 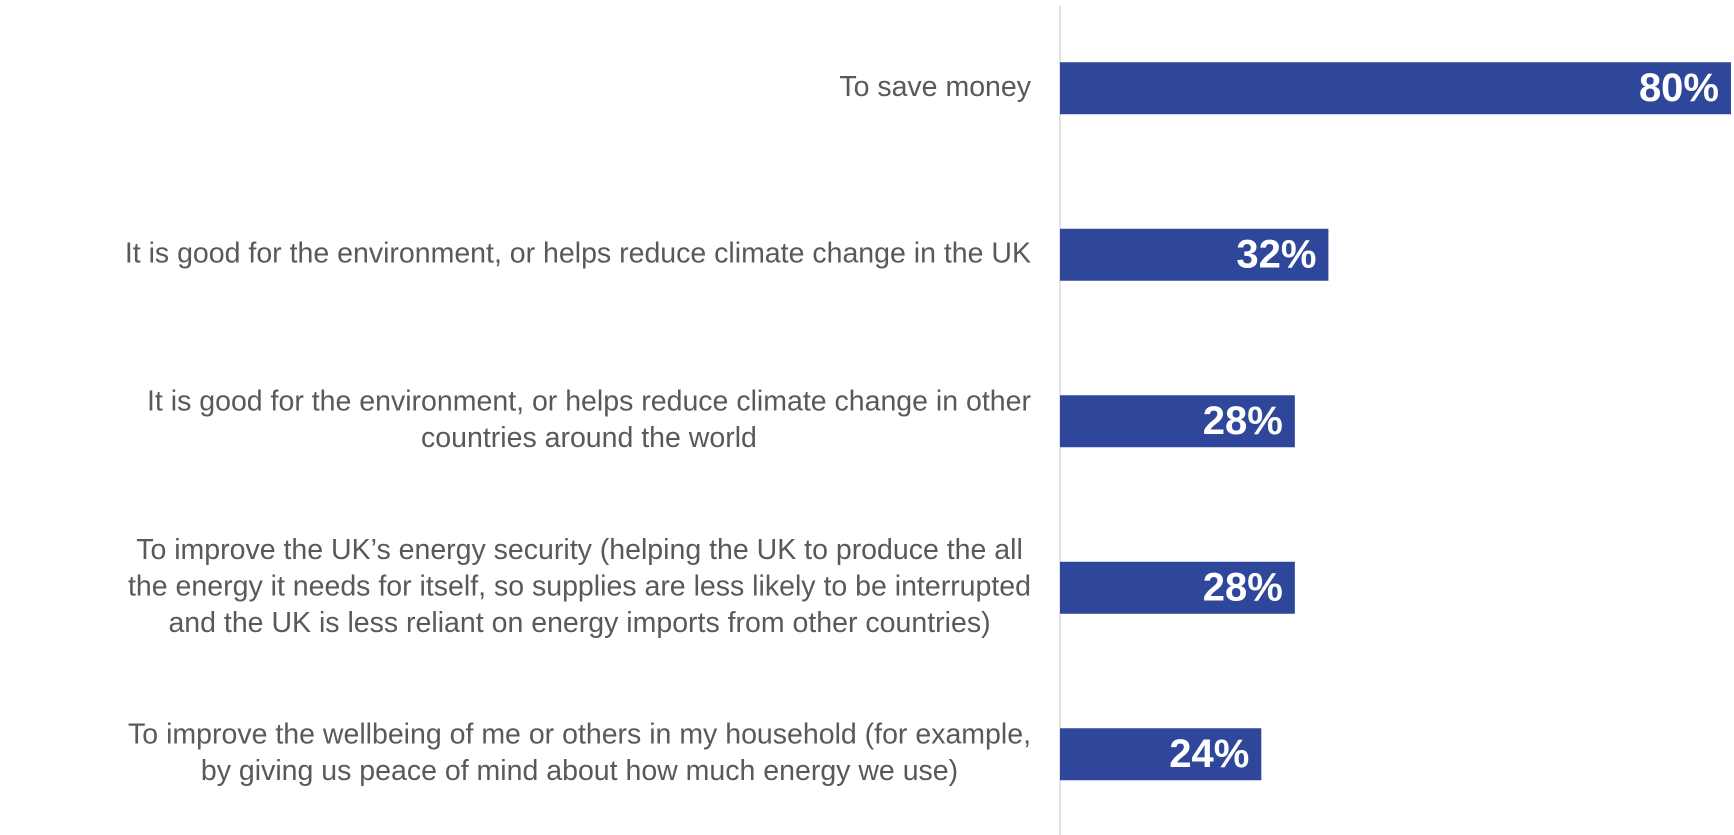 What do you see at coordinates (1209, 754) in the screenshot?
I see `value-label: 24%` at bounding box center [1209, 754].